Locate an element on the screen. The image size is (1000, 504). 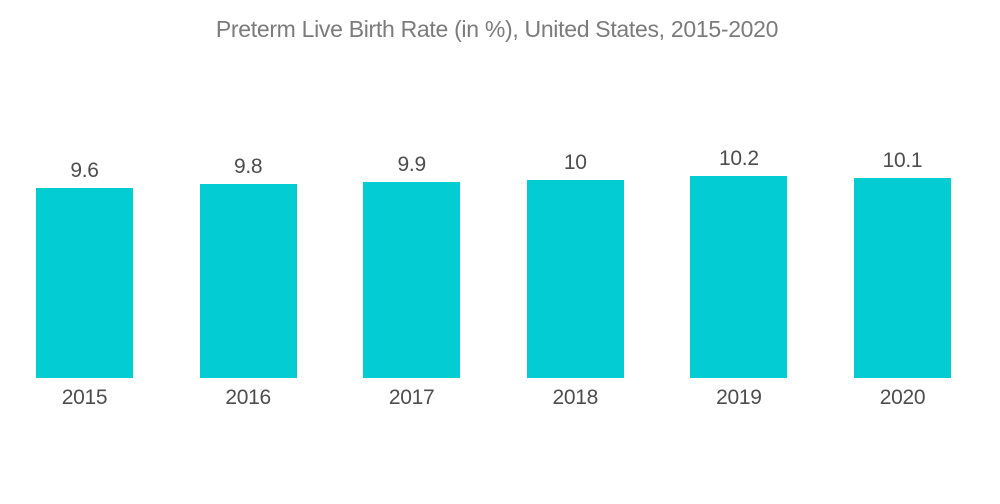
bar-column: 10 2018 is located at coordinates (575, 279).